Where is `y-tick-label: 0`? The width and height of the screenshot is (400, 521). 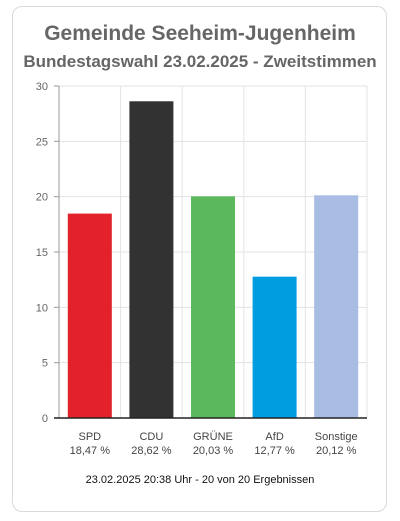 y-tick-label: 0 is located at coordinates (45, 419).